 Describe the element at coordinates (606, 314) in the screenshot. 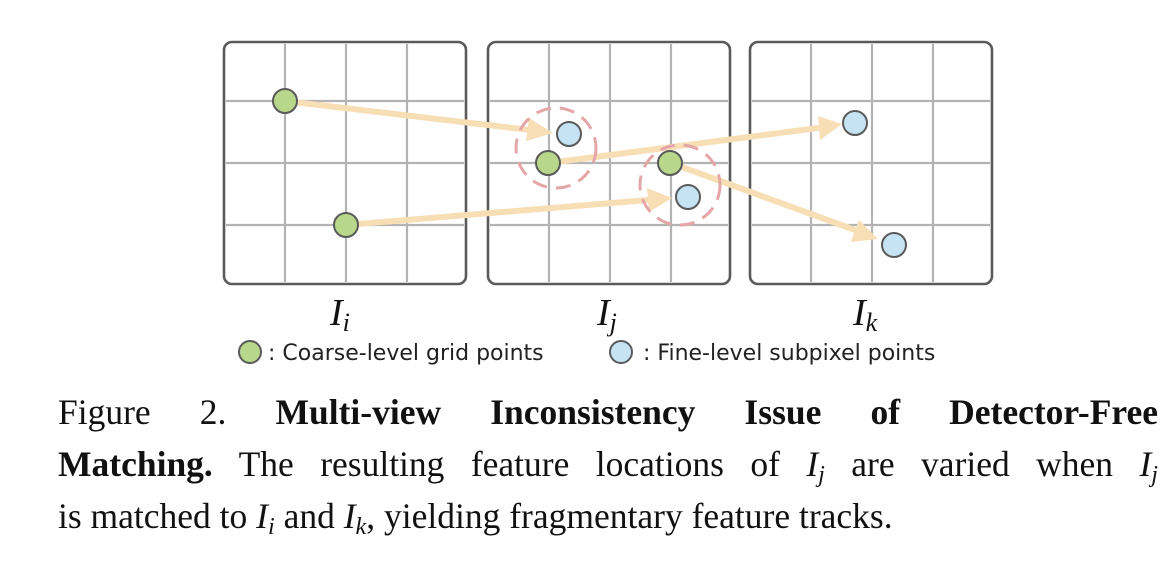

I see `panel-label-j: Ij` at that location.